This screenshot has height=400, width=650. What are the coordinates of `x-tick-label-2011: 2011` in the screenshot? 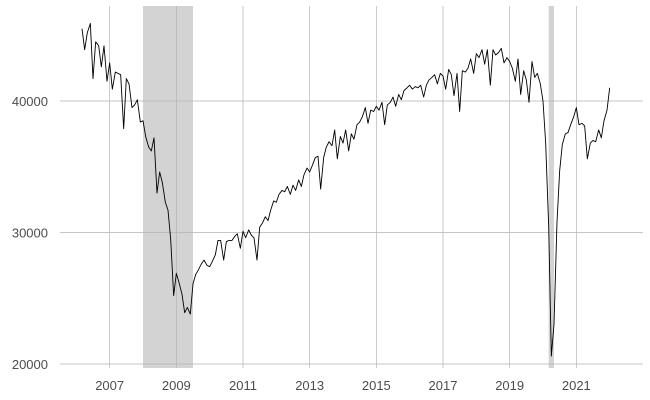 It's located at (243, 385).